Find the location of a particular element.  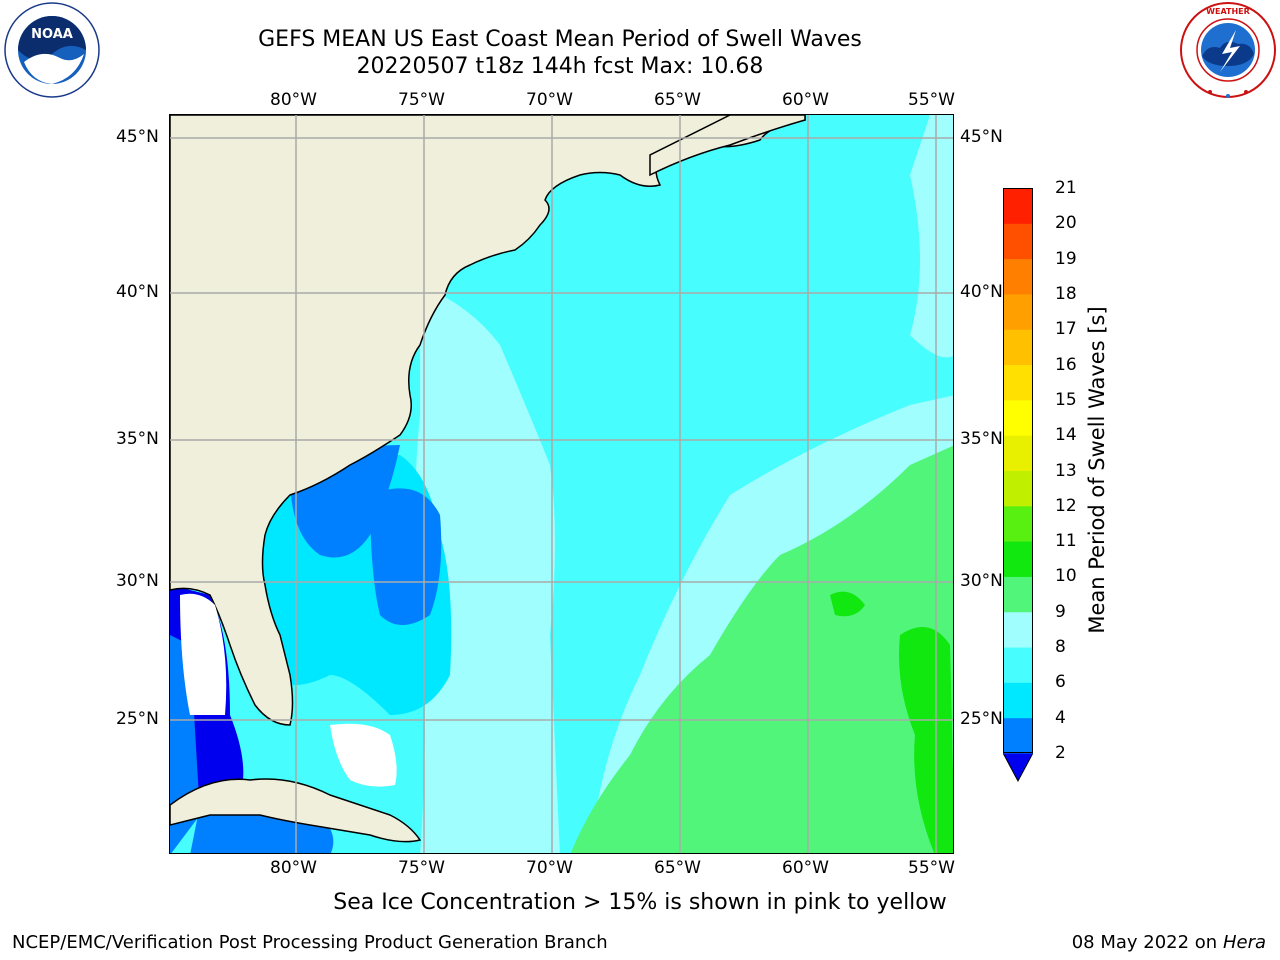

svg-text: NOAA is located at coordinates (52, 34).